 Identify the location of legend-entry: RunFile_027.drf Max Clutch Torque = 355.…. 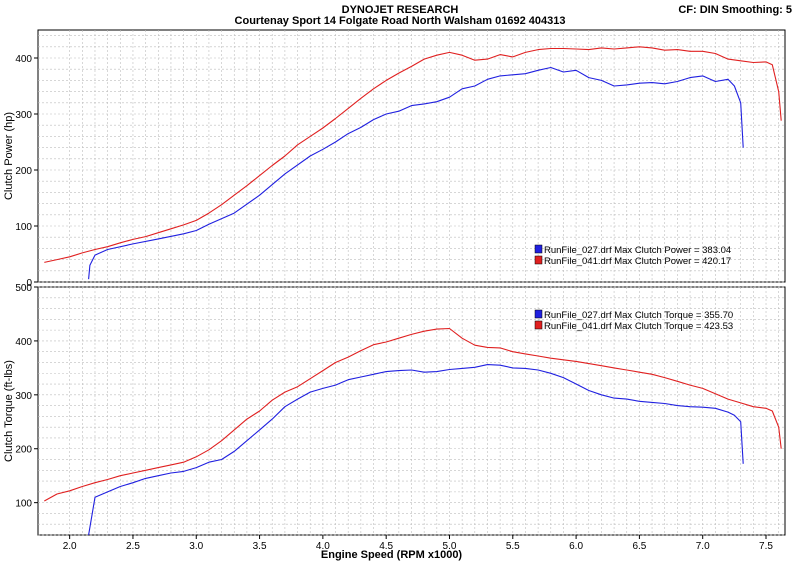
(638, 315).